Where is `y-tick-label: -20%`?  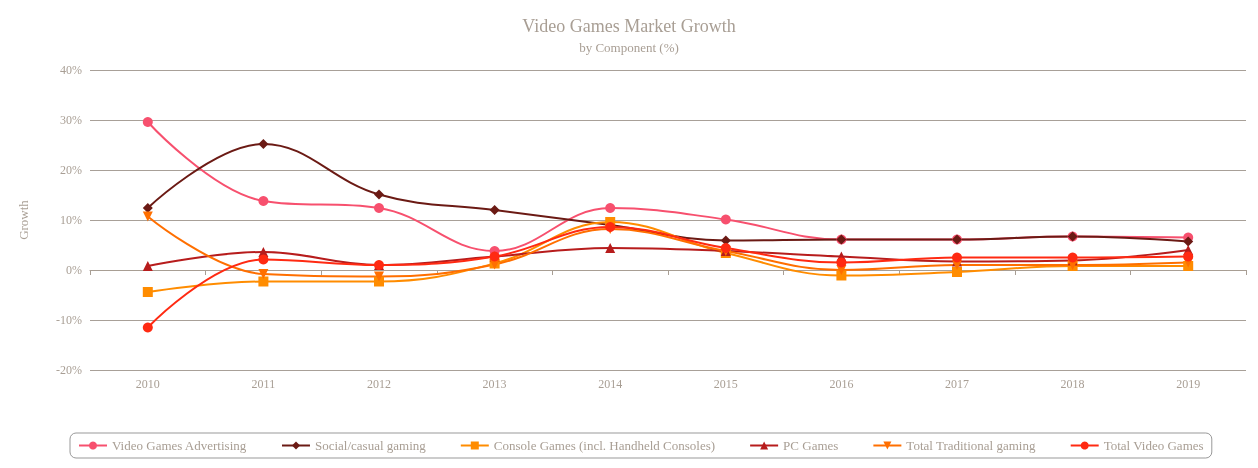 y-tick-label: -20% is located at coordinates (69, 370).